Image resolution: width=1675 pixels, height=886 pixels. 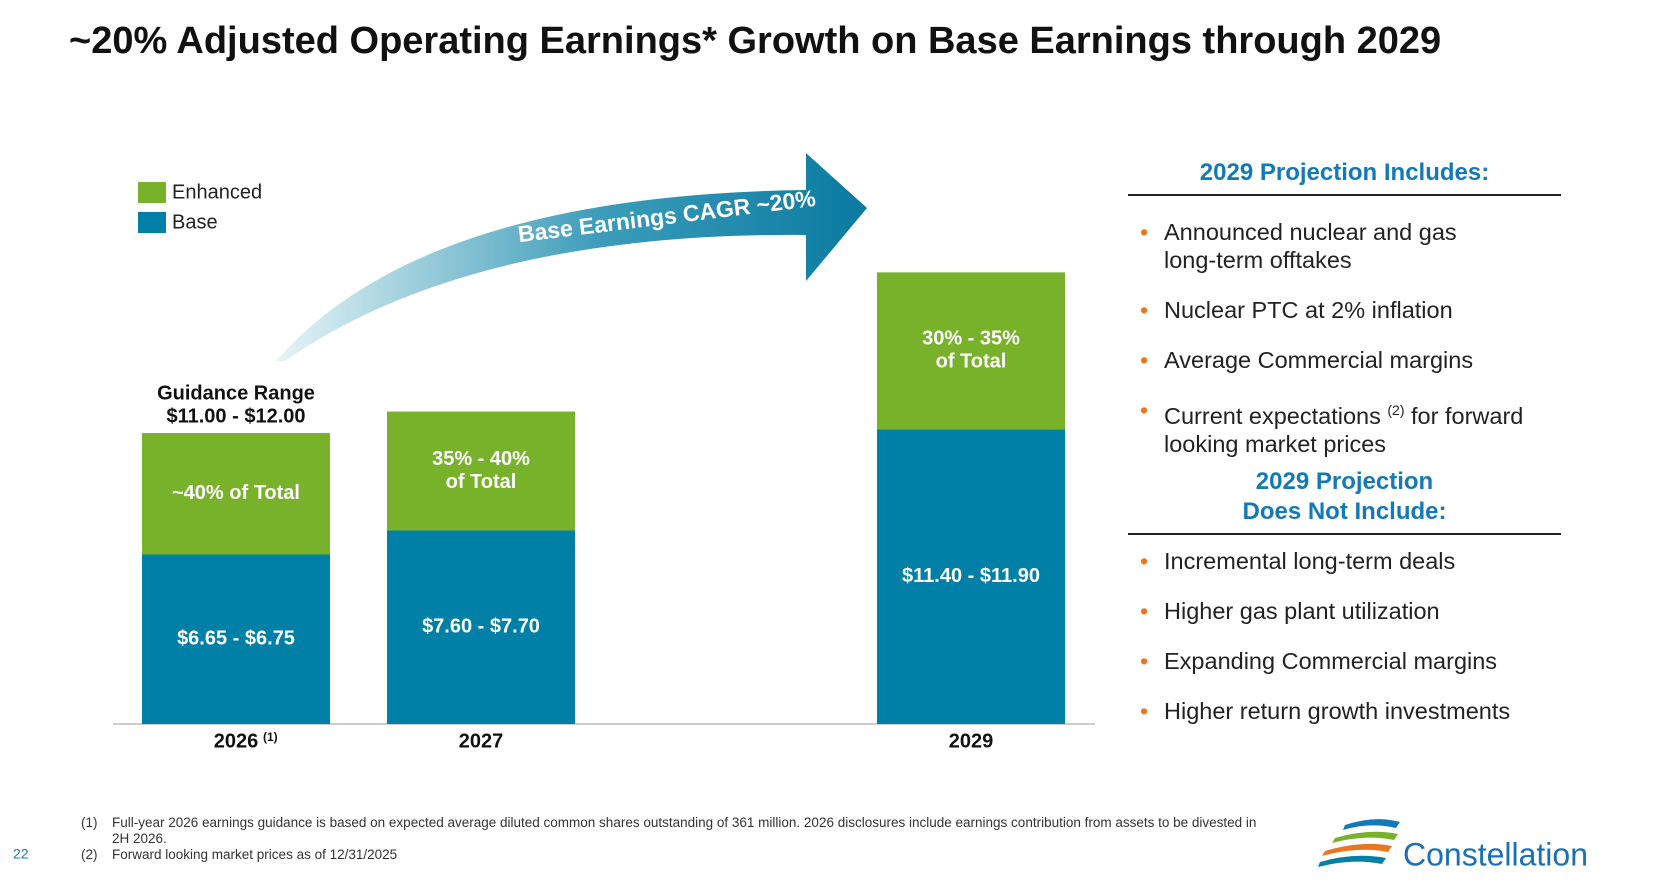 What do you see at coordinates (236, 393) in the screenshot?
I see `guidance-annotation: Guidance Range` at bounding box center [236, 393].